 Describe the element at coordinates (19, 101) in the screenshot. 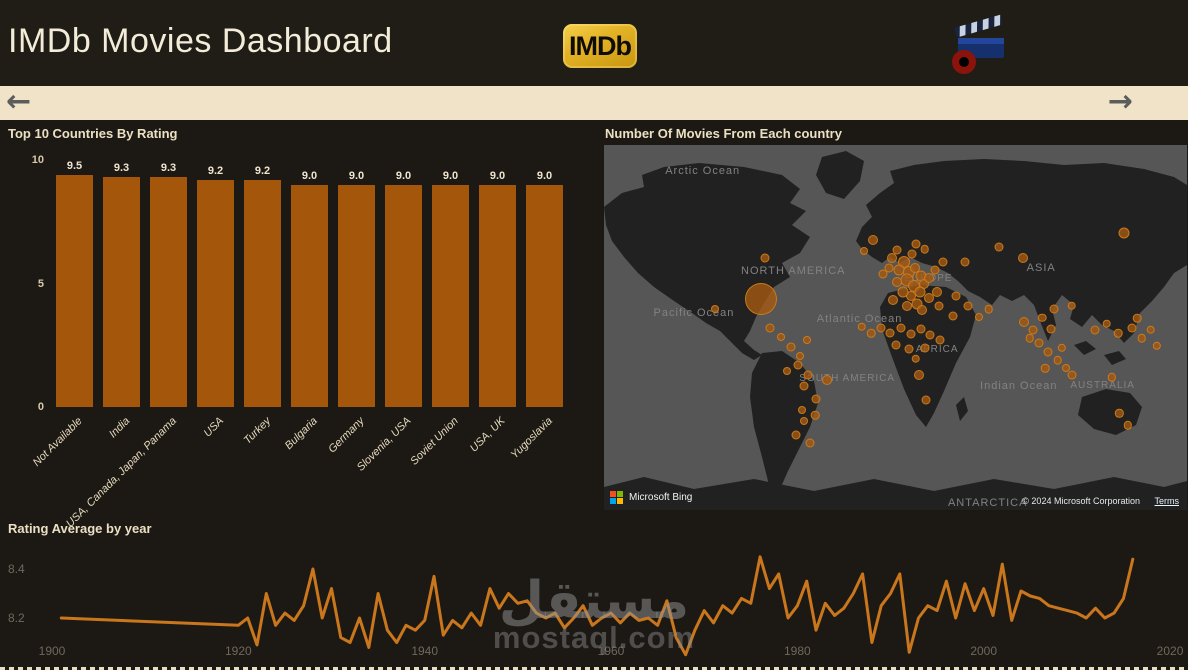

I see `back-arrow-icon: ←` at that location.